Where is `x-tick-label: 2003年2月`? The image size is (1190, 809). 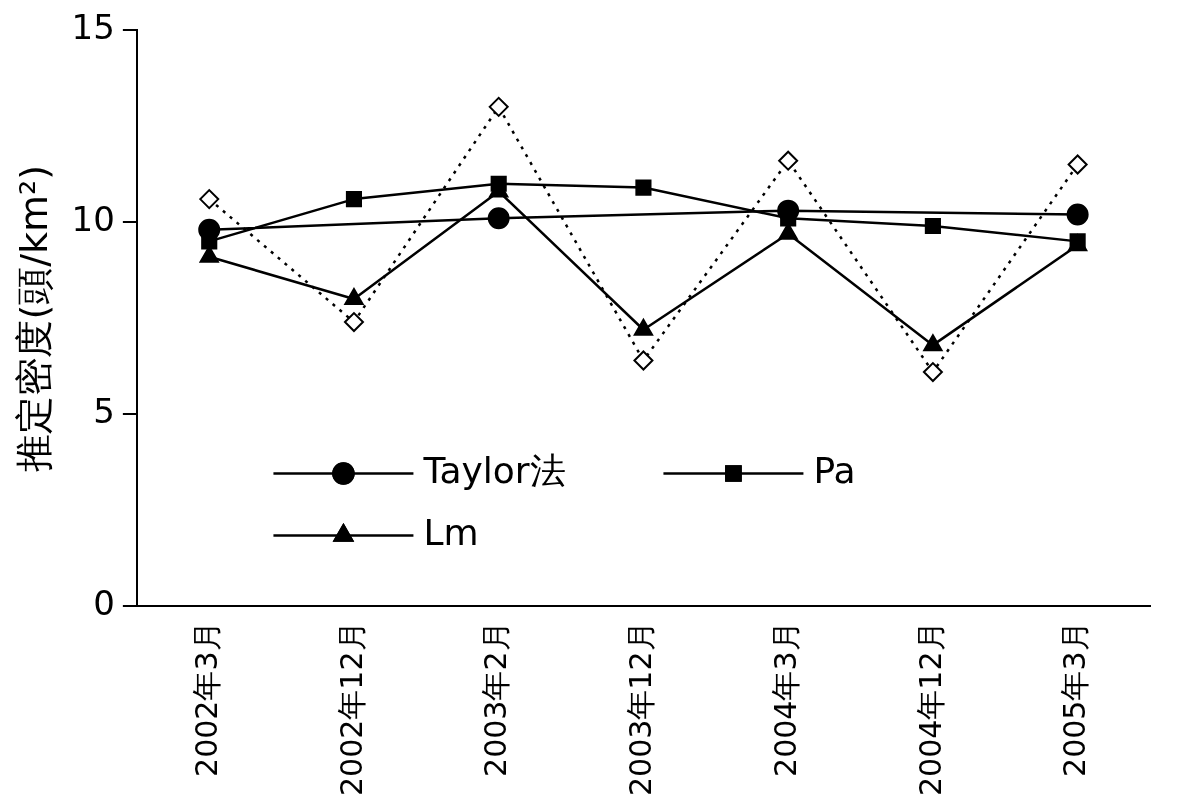 x-tick-label: 2003年2月 is located at coordinates (496, 699).